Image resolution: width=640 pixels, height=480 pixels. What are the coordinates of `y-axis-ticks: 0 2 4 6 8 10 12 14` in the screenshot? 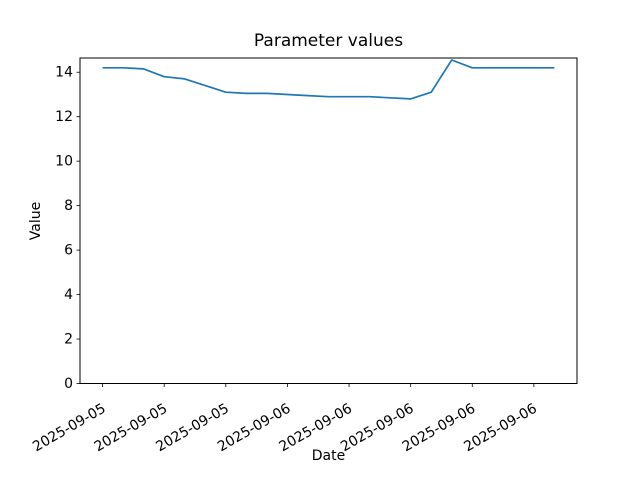 It's located at (67, 228).